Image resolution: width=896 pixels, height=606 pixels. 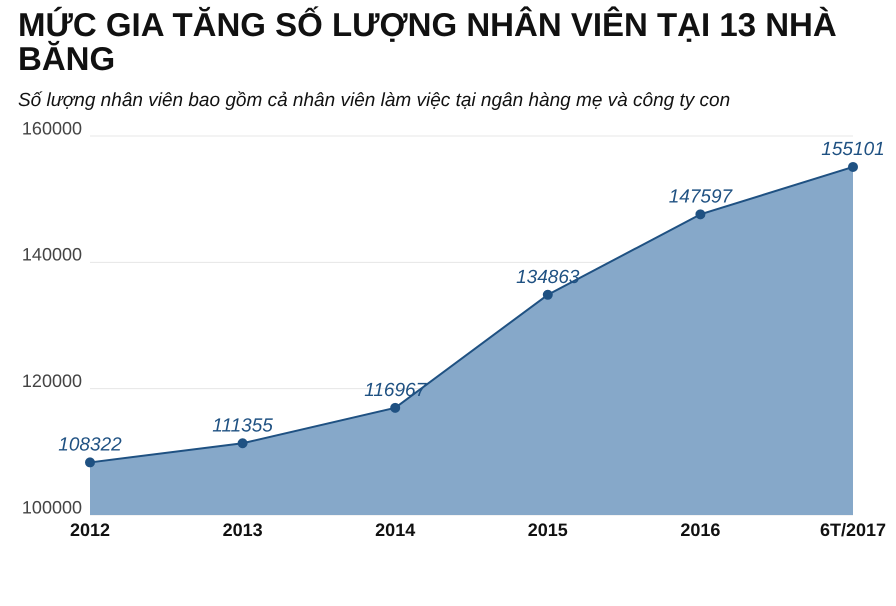 What do you see at coordinates (242, 530) in the screenshot?
I see `x-tick-label: 2013` at bounding box center [242, 530].